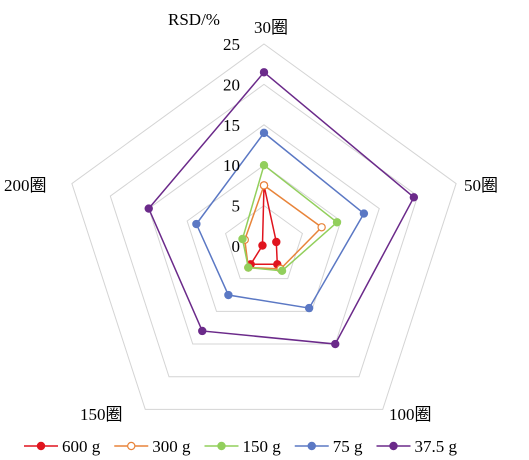 The image size is (529, 460). Describe the element at coordinates (236, 206) in the screenshot. I see `tick-label-5: 5` at that location.